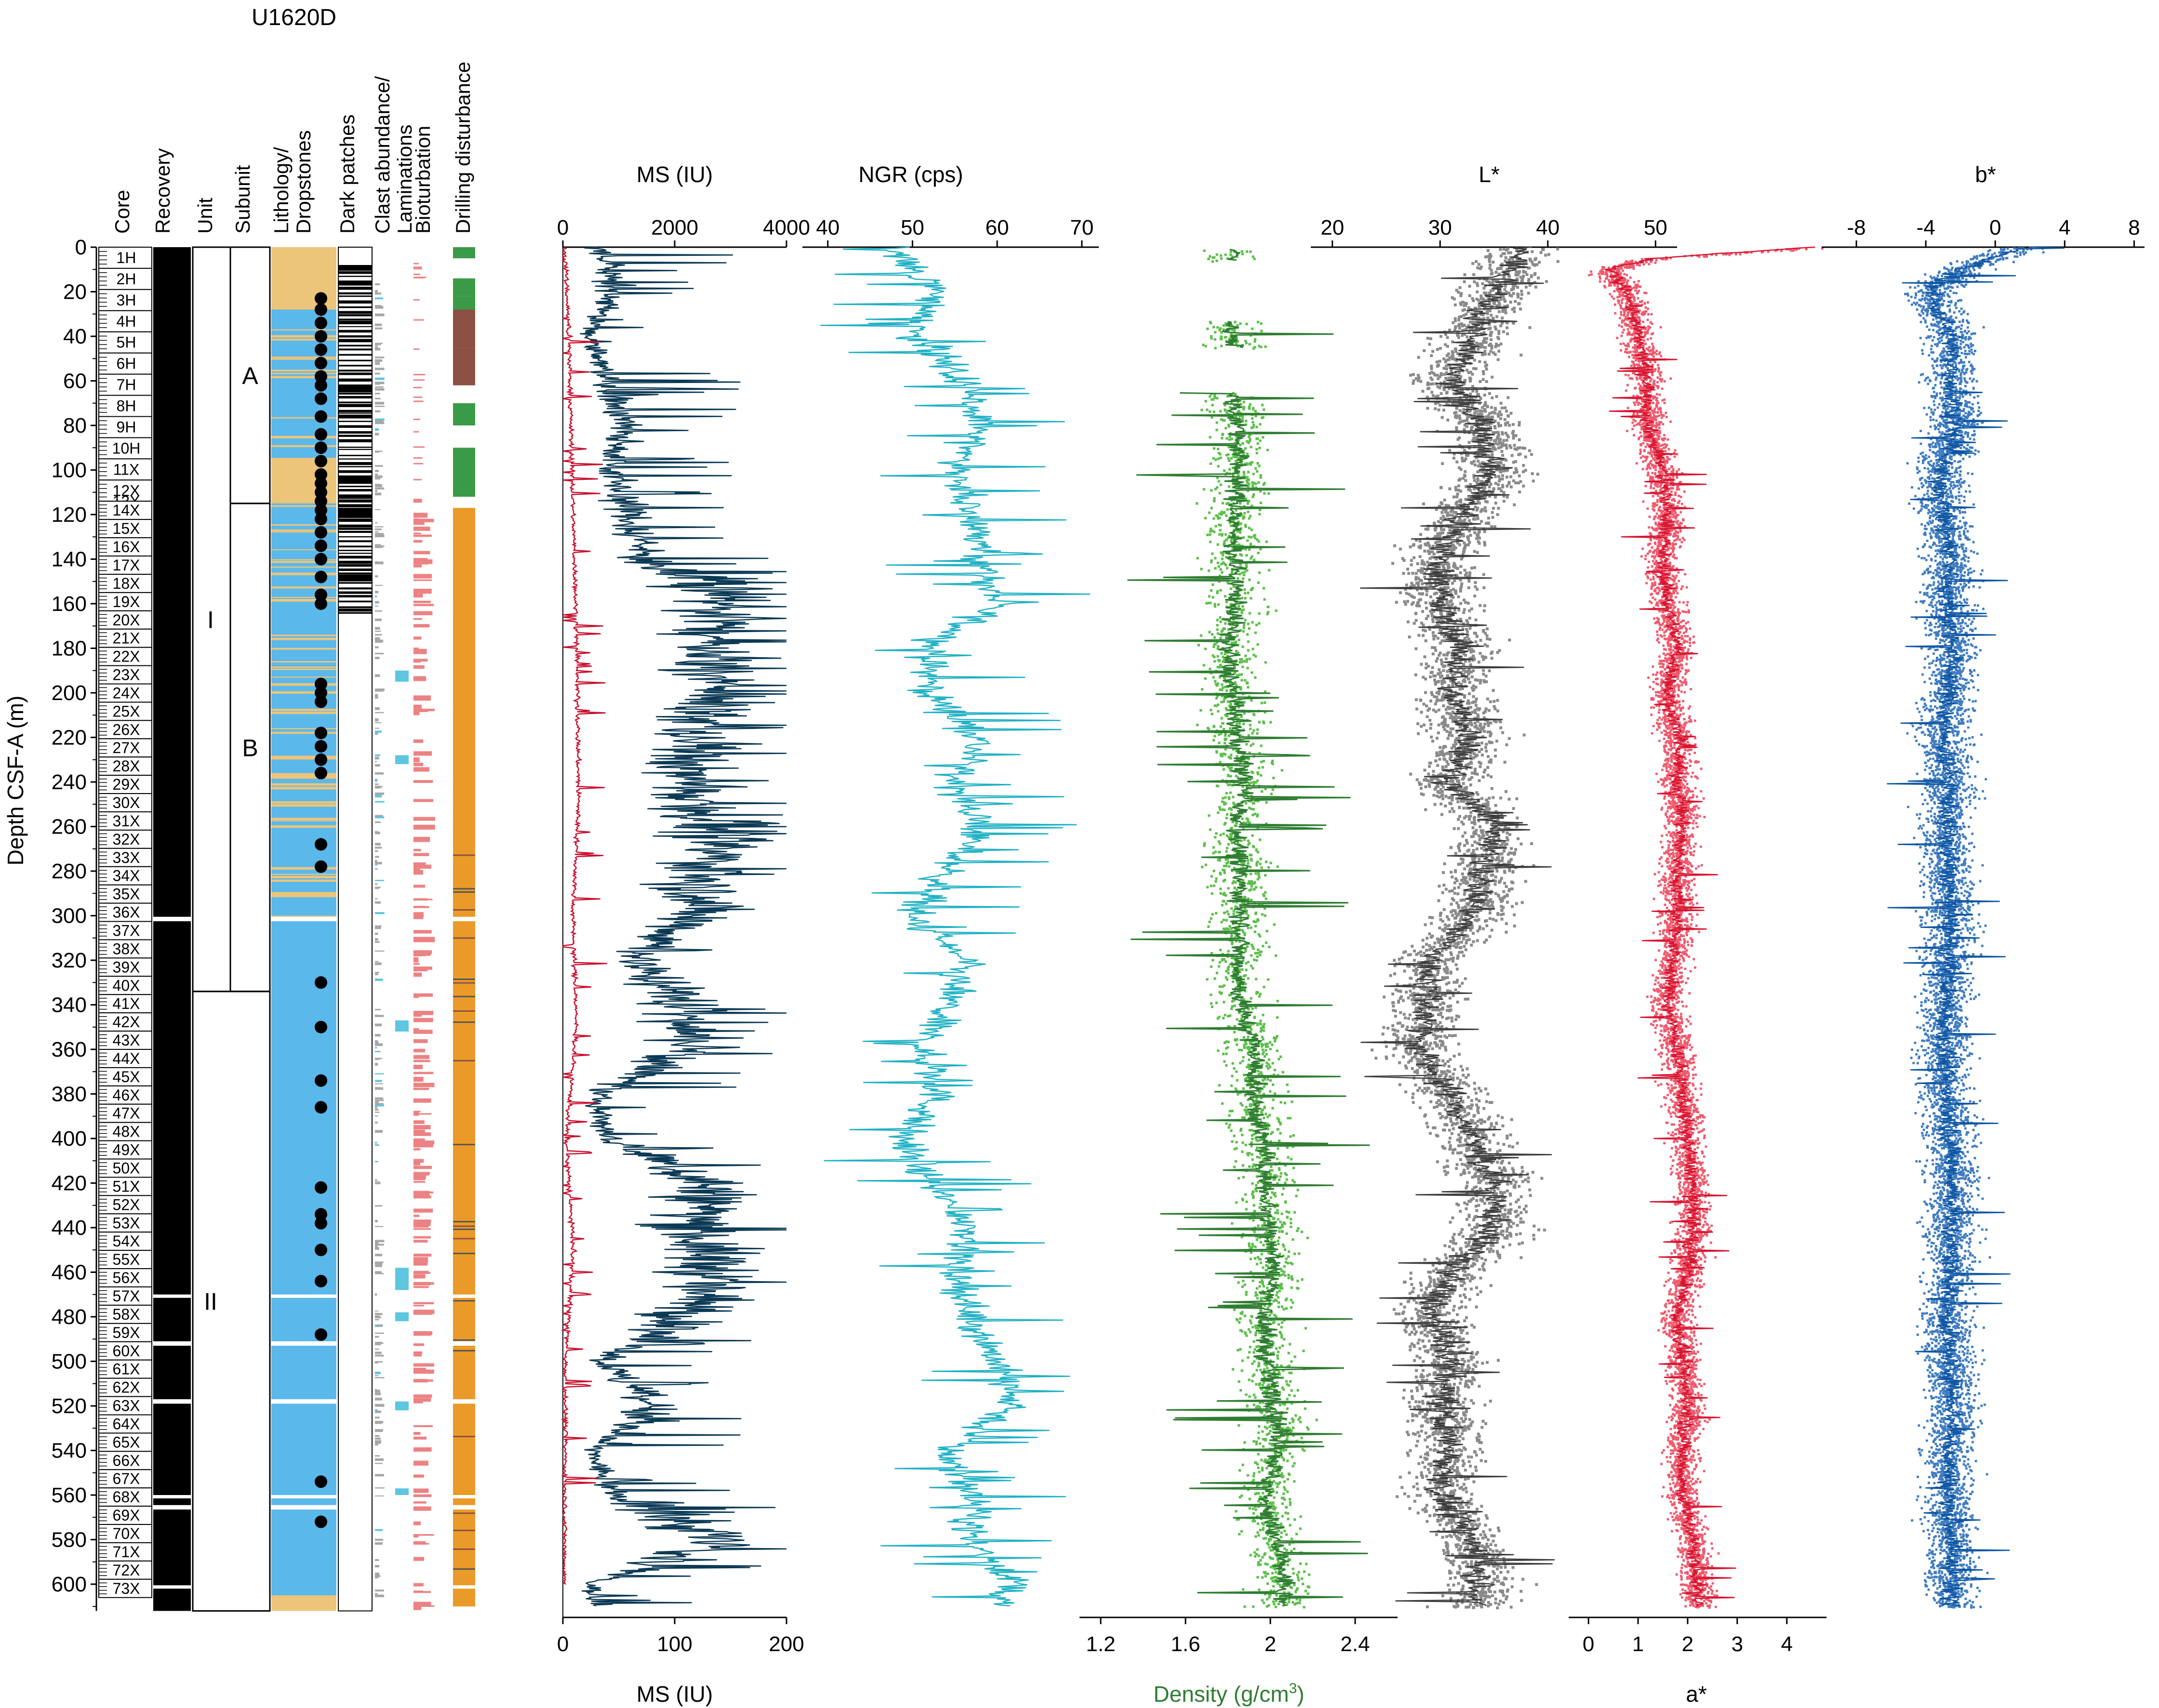 The width and height of the screenshot is (2159, 1708). What do you see at coordinates (281, 190) in the screenshot?
I see `lithology-header: Lithology/` at bounding box center [281, 190].